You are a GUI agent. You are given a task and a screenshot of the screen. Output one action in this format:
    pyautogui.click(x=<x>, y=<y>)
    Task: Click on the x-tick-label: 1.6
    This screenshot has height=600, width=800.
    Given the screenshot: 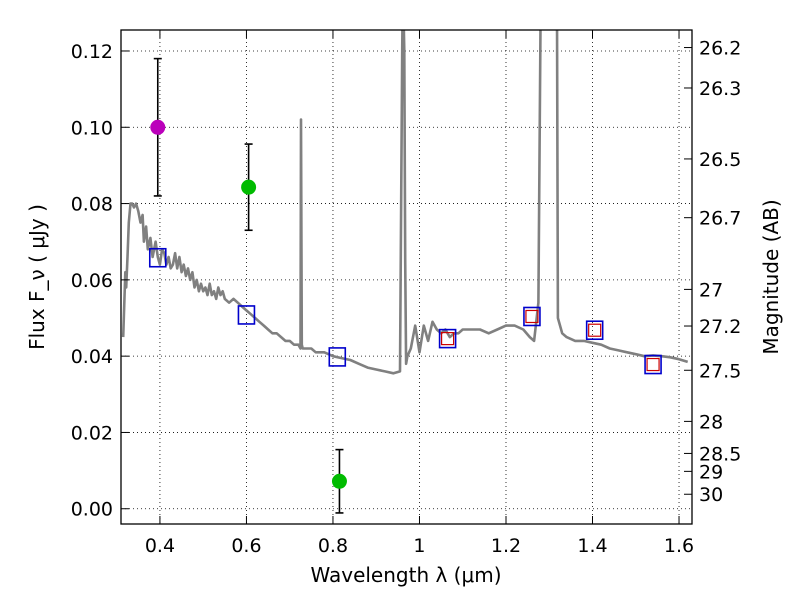 What is the action you would take?
    pyautogui.click(x=679, y=546)
    